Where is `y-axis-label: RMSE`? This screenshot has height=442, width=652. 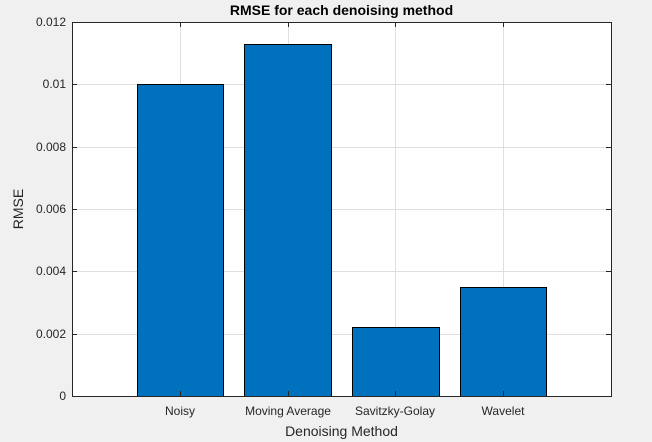
y-axis-label: RMSE is located at coordinates (18, 209).